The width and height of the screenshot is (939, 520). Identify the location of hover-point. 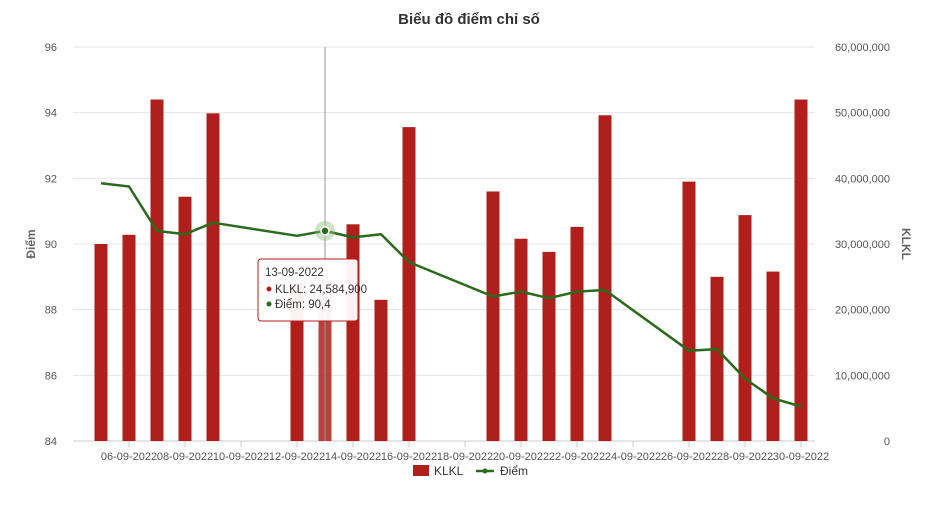
(325, 231).